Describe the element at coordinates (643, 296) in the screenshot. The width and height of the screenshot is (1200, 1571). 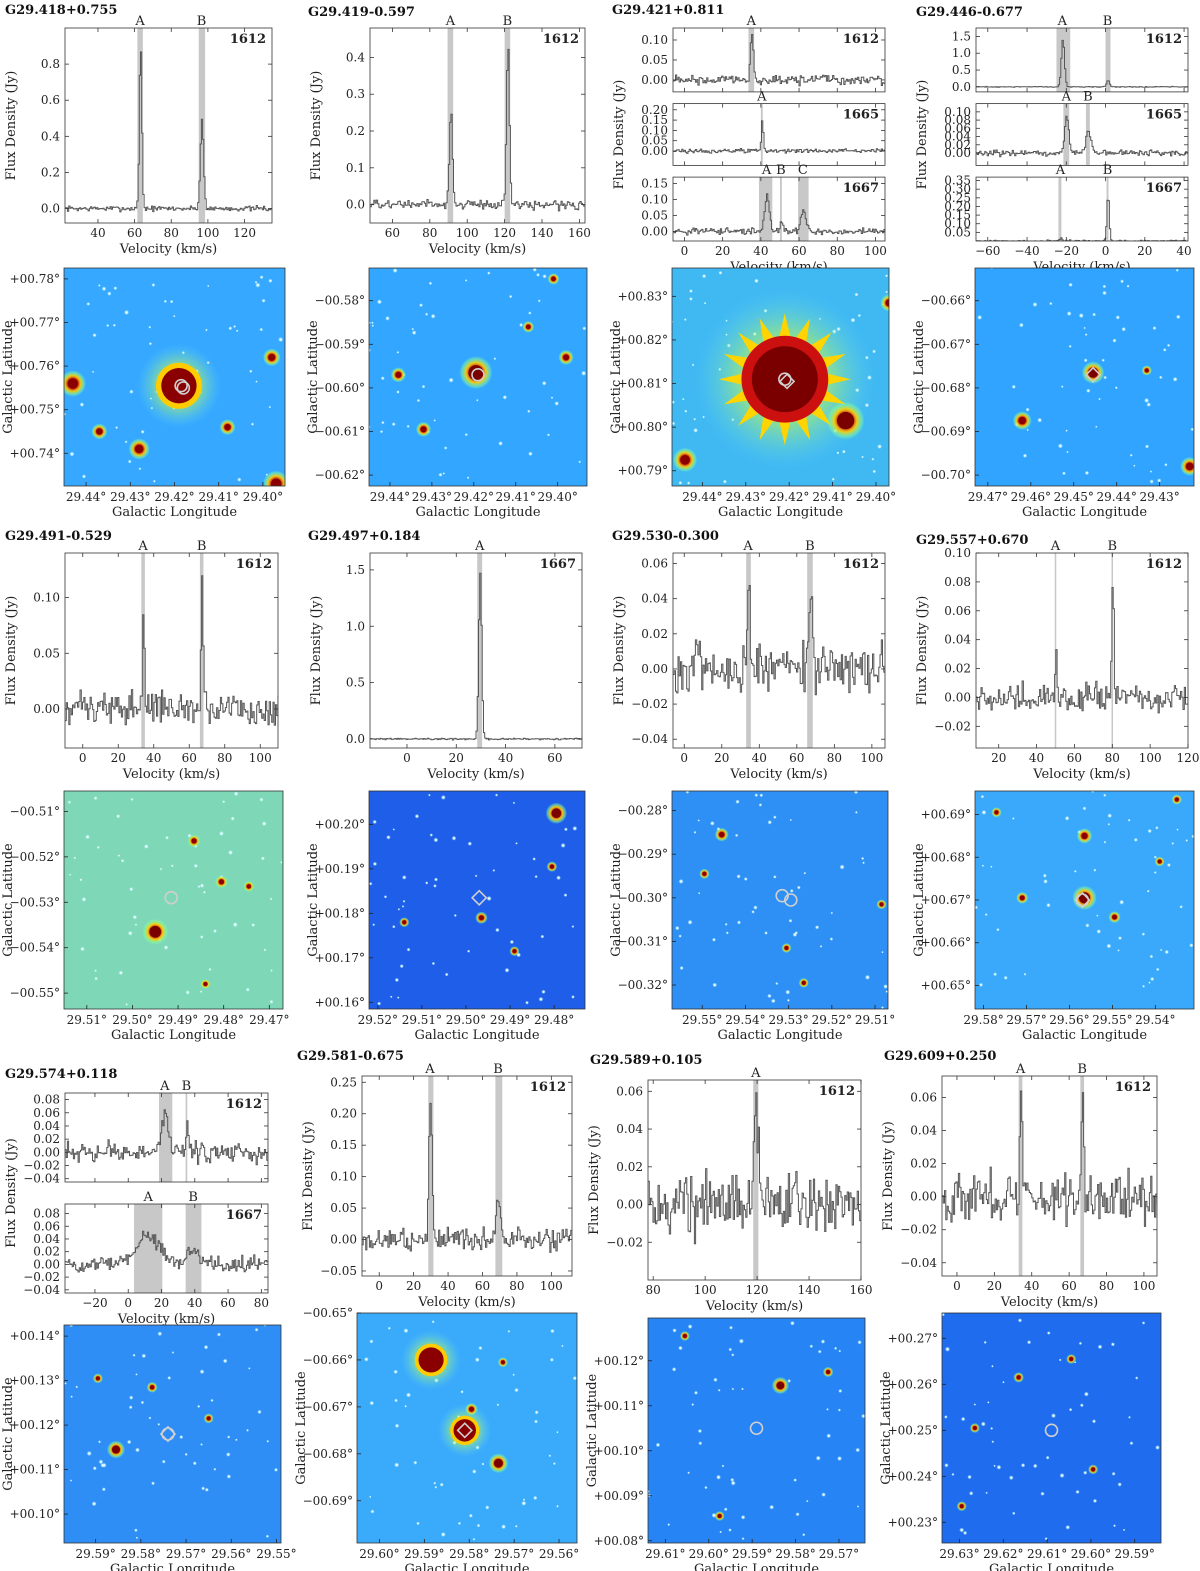
I see `y-tick-label: +00.83°` at that location.